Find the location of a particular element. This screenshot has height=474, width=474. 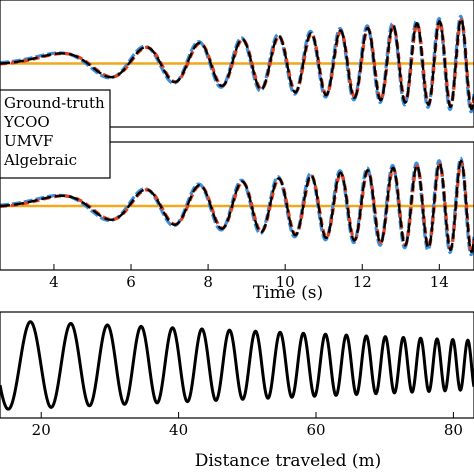

distance-tick-label: 40 is located at coordinates (178, 430).